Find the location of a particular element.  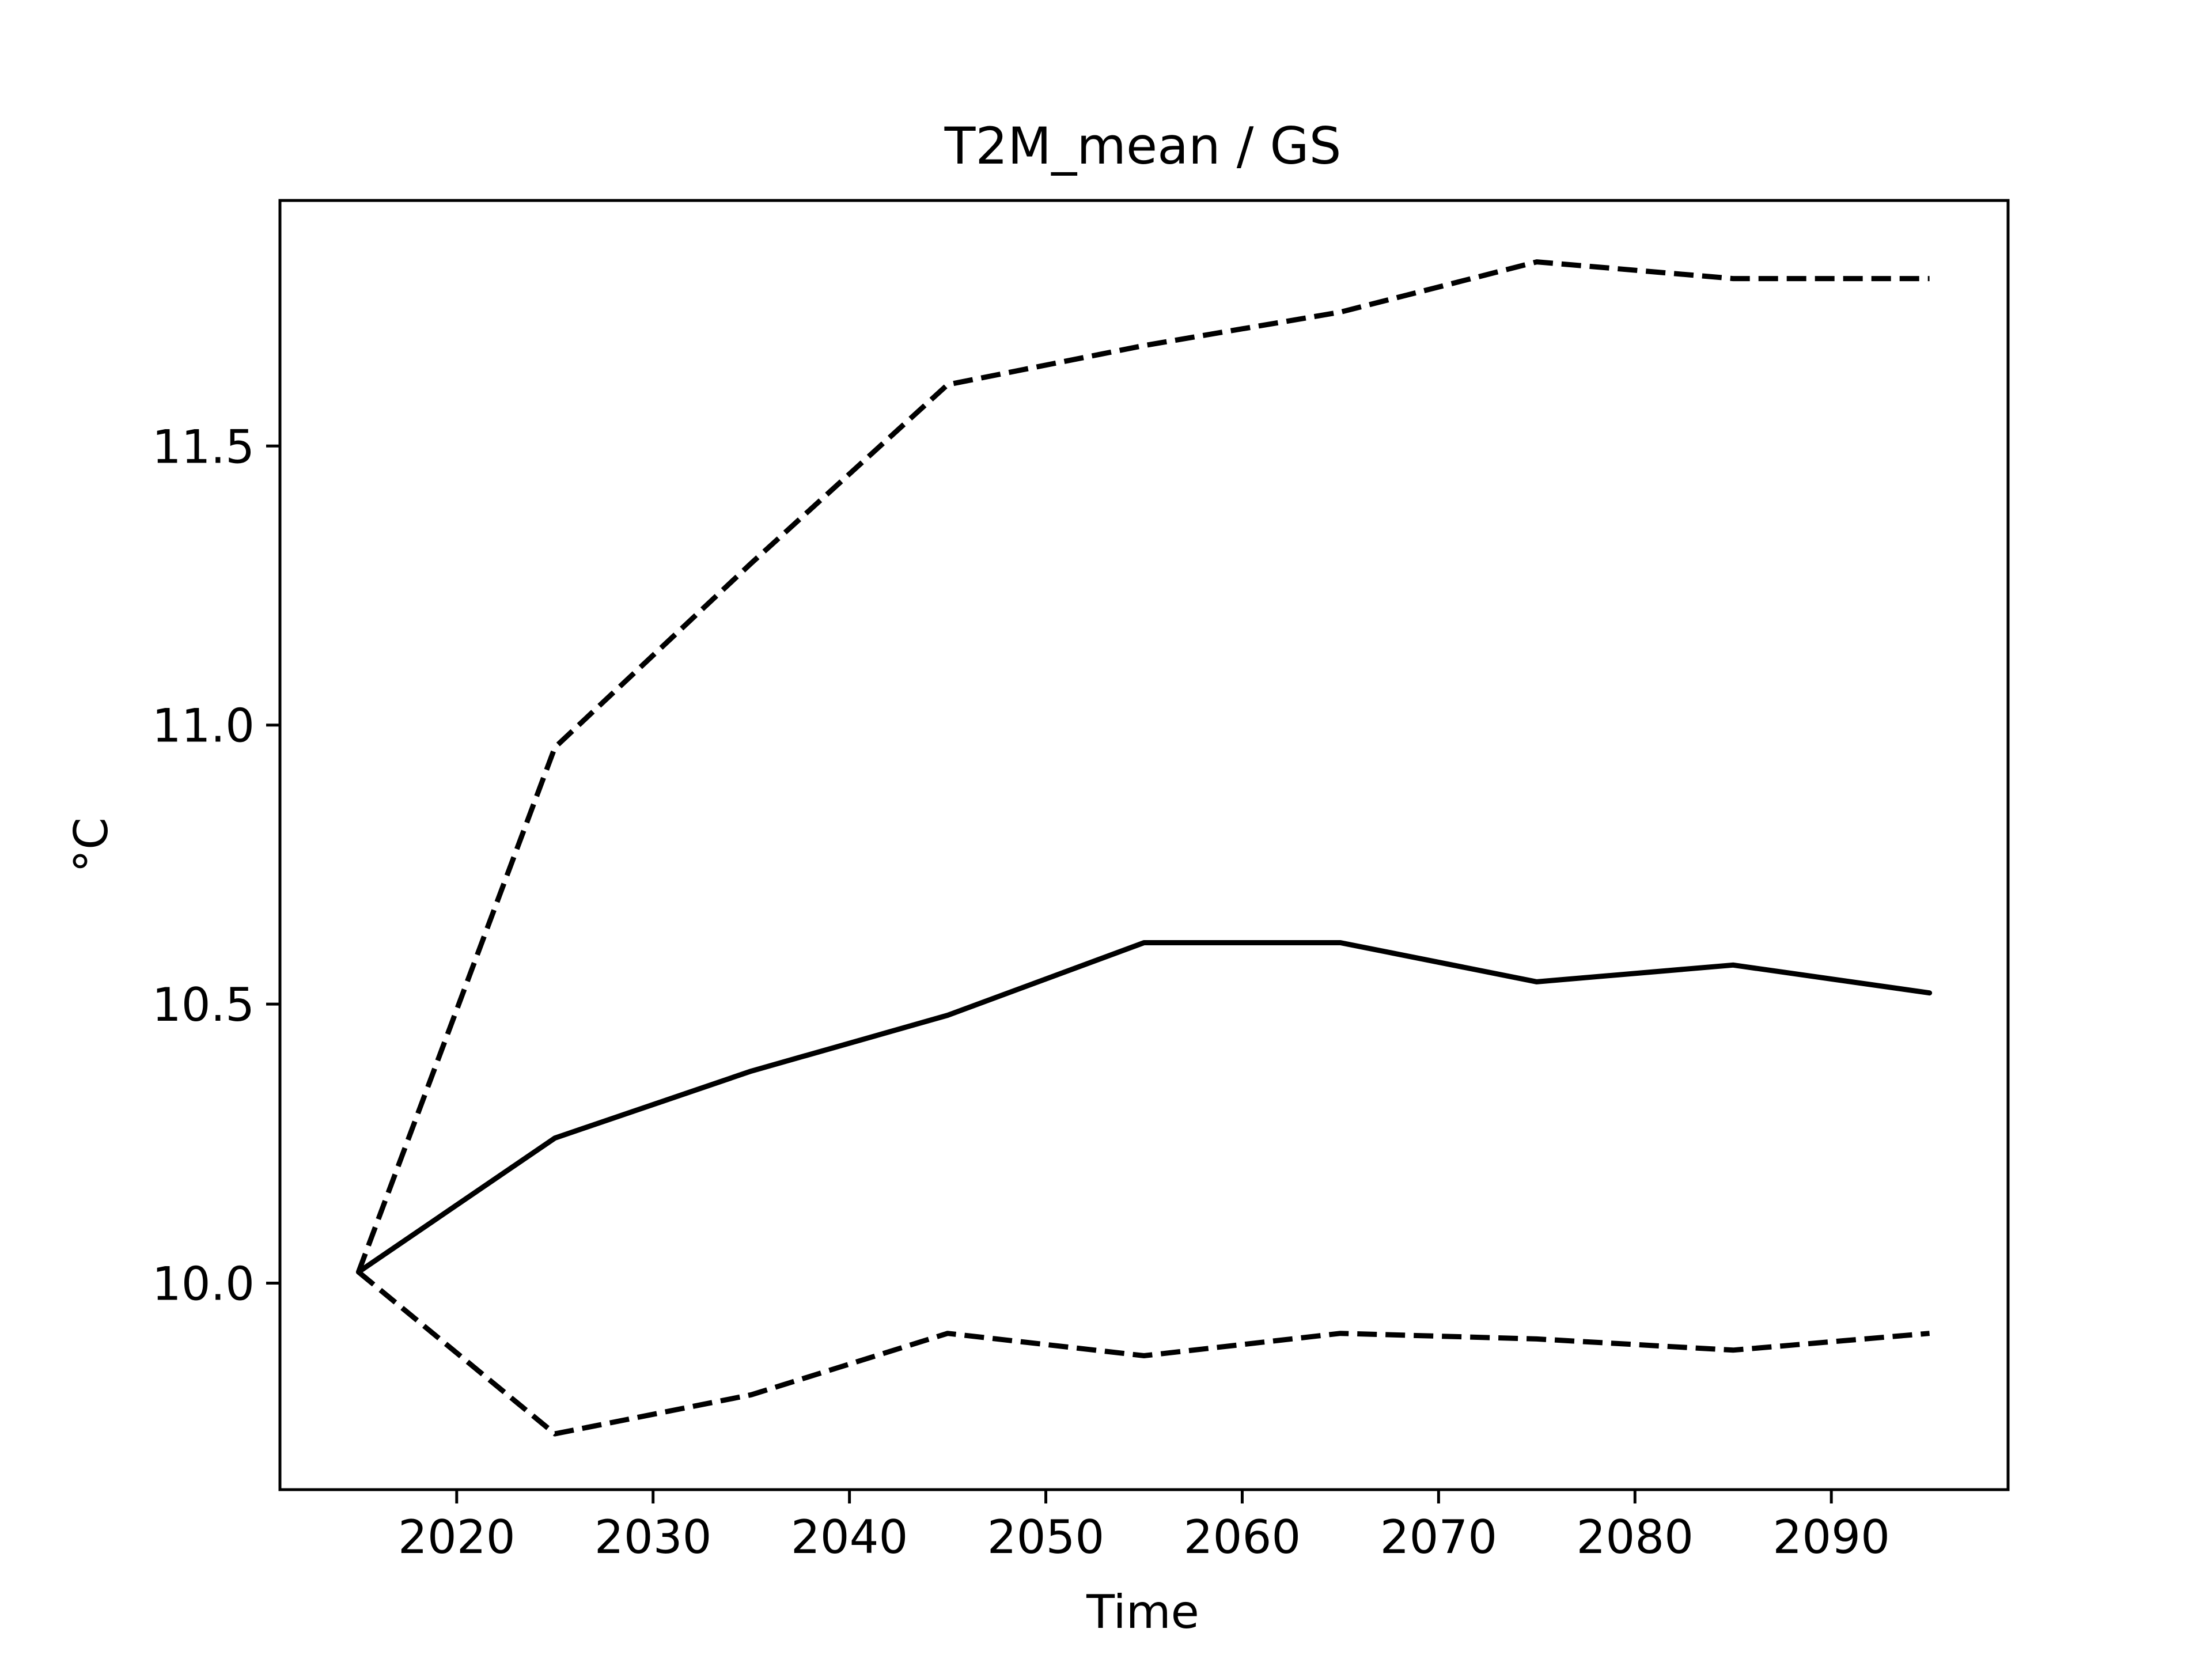

y-axis-label: °C is located at coordinates (91, 845).